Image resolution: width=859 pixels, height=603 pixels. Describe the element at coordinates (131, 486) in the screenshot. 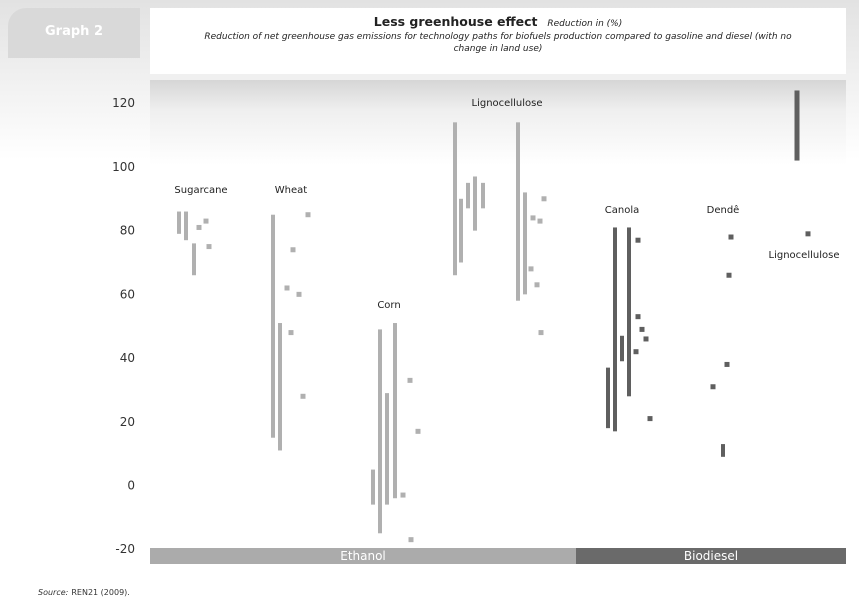

I see `y-tick-label: 0` at that location.